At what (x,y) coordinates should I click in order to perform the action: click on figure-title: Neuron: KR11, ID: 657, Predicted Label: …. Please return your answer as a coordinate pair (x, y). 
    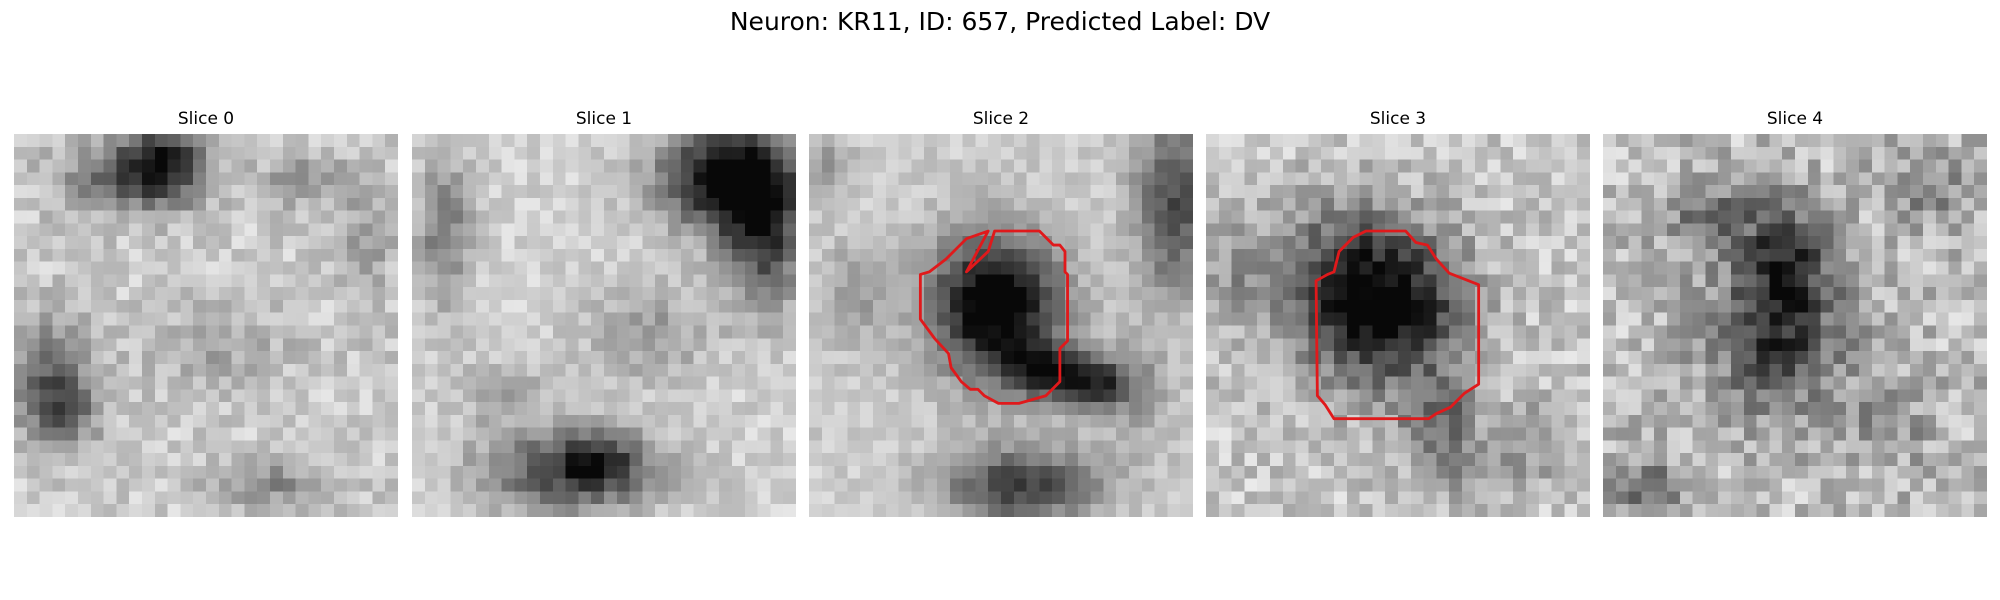
    Looking at the image, I should click on (1000, 21).